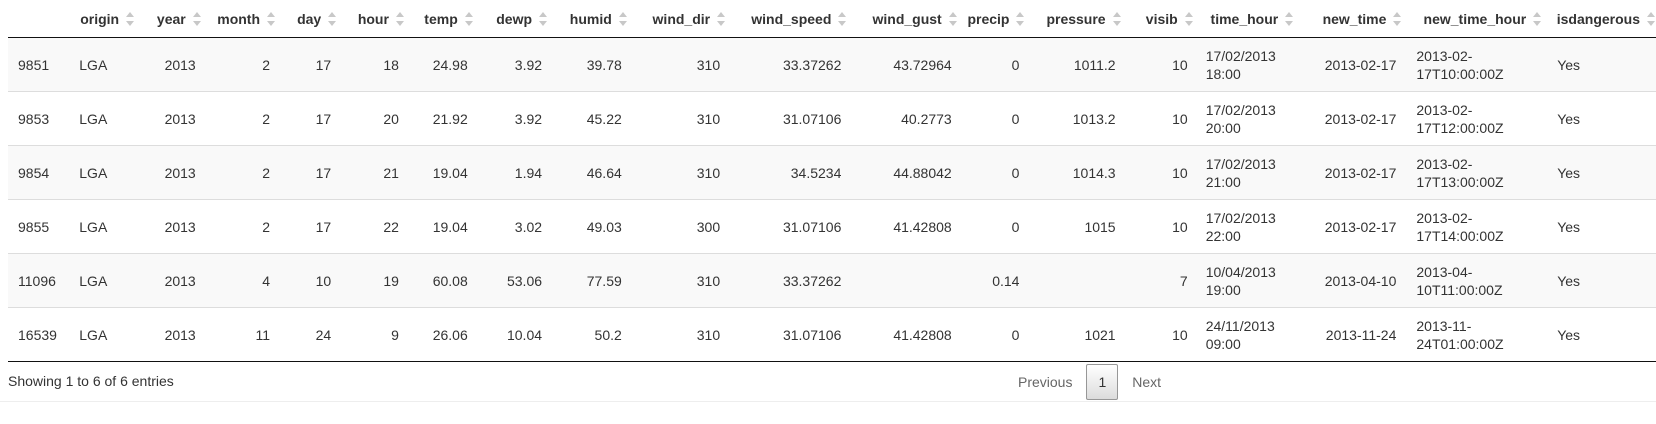  What do you see at coordinates (1476, 118) in the screenshot?
I see `cell-new-time-hour: 2013-02- 17T12:00:00Z` at bounding box center [1476, 118].